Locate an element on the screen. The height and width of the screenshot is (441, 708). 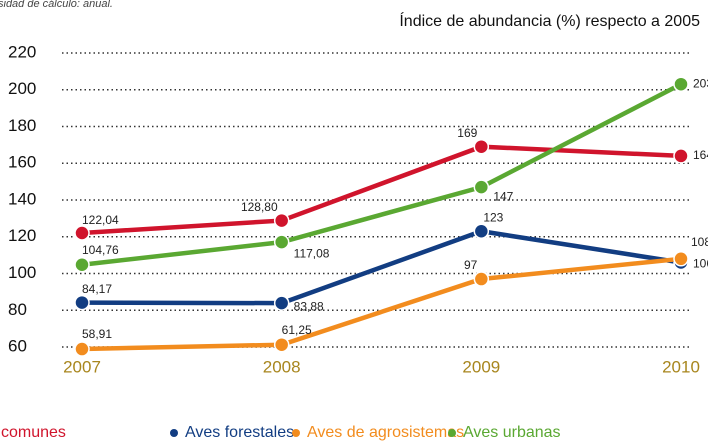
legend-label: Aves urbanas is located at coordinates (512, 432).